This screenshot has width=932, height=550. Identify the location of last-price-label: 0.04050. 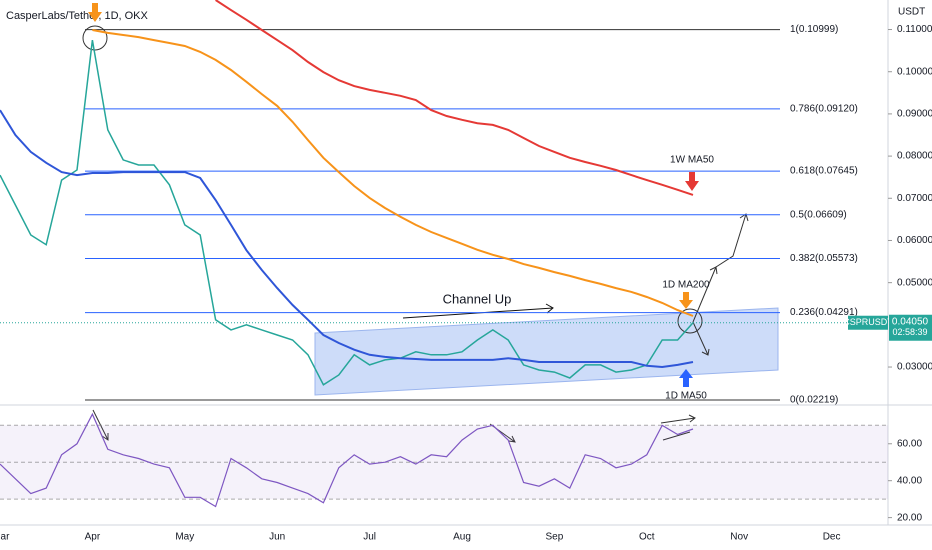
(910, 321).